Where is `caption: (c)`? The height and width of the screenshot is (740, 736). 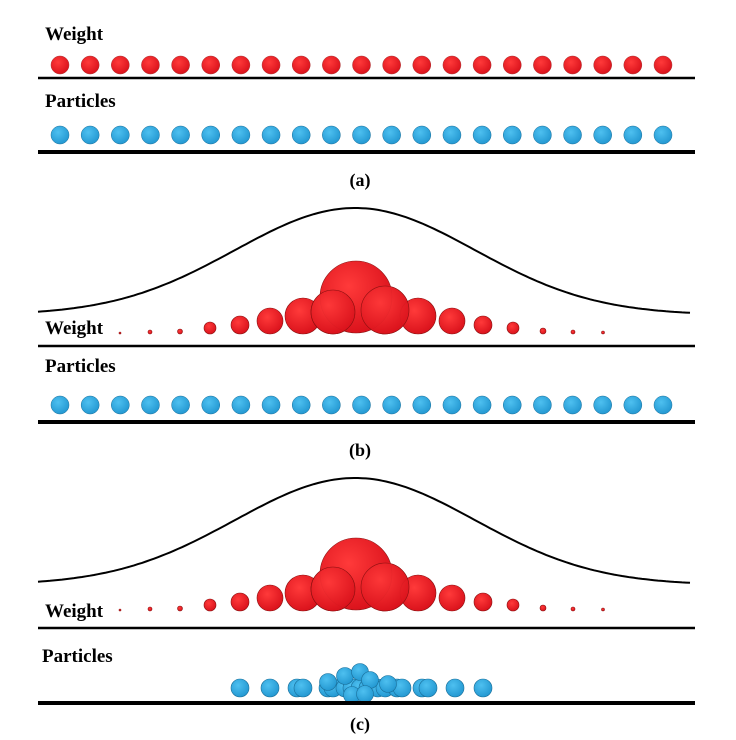
caption: (c) is located at coordinates (360, 724).